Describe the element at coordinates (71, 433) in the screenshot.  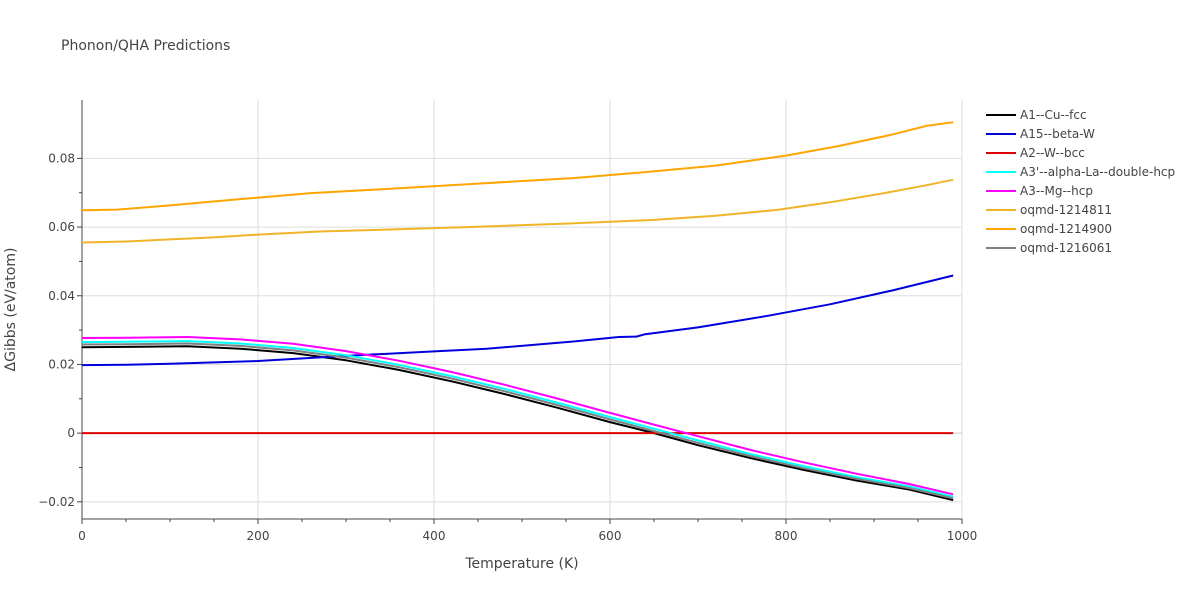
I see `y-tick-label: 0` at that location.